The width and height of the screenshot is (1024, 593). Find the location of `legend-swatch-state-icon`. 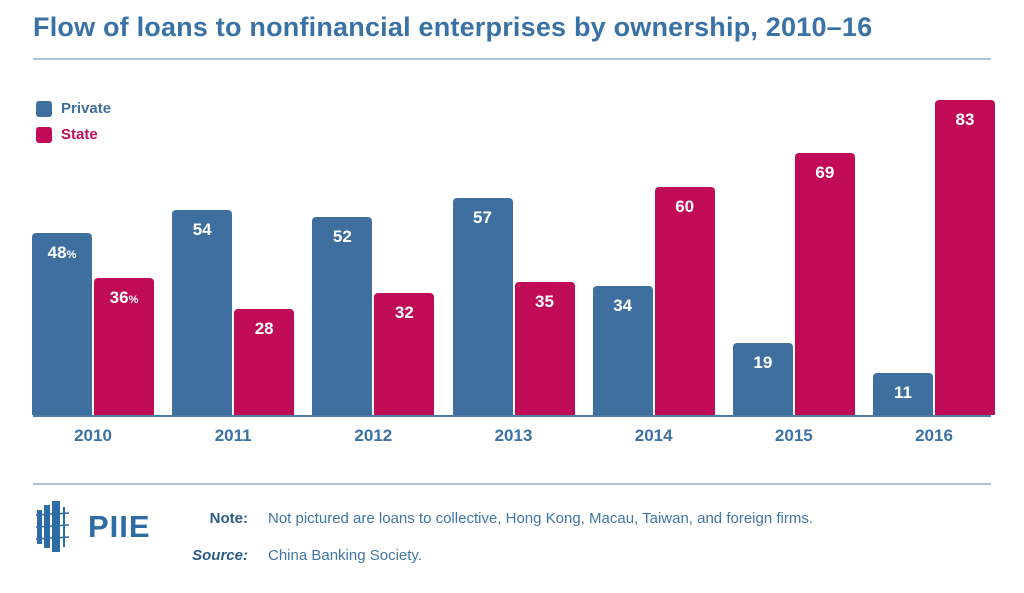

legend-swatch-state-icon is located at coordinates (44, 134).